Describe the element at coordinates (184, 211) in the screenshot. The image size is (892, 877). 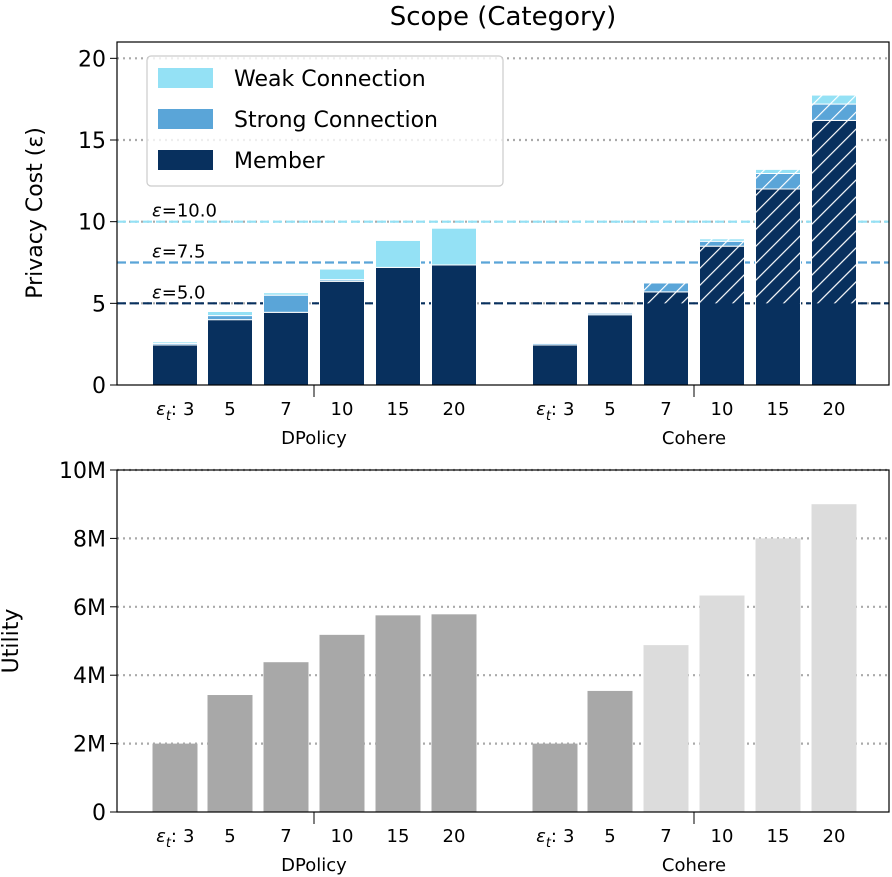
I see `threshold-label-10-0: ε=10.0` at that location.